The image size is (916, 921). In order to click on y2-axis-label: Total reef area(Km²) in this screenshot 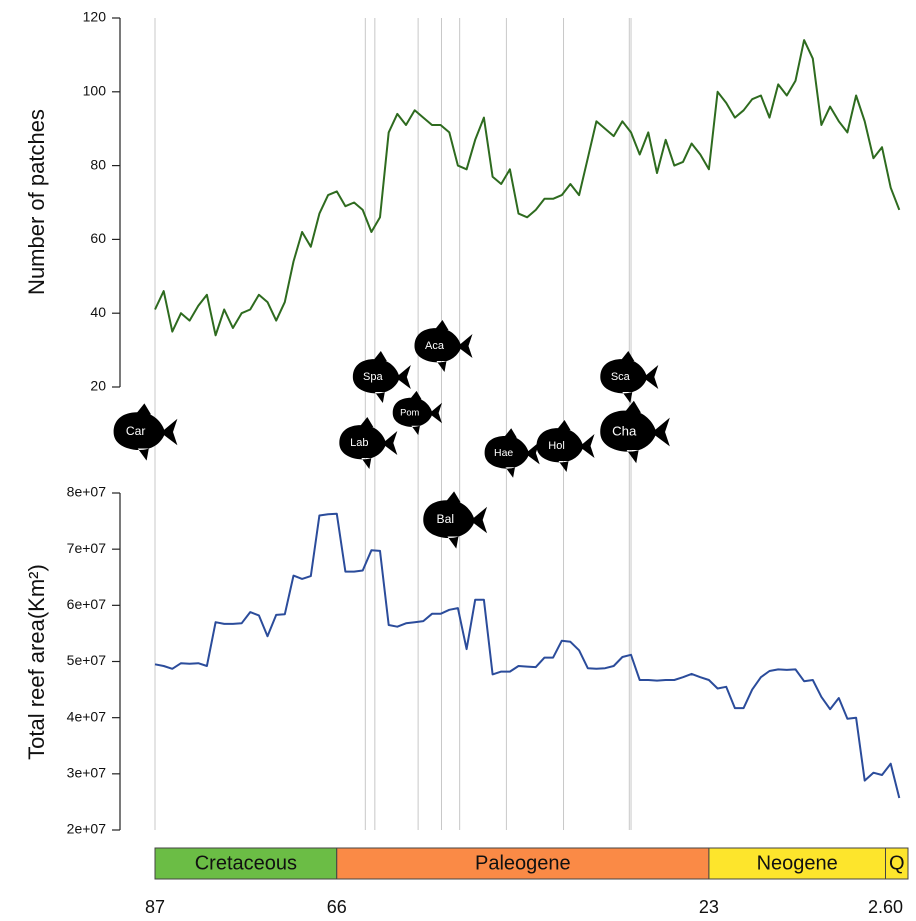, I will do `click(36, 662)`.